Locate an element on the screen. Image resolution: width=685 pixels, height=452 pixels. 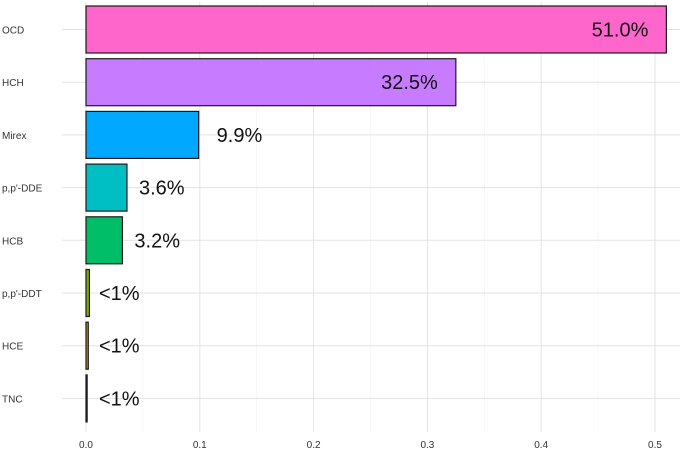
data-label-7: <1% is located at coordinates (119, 399).